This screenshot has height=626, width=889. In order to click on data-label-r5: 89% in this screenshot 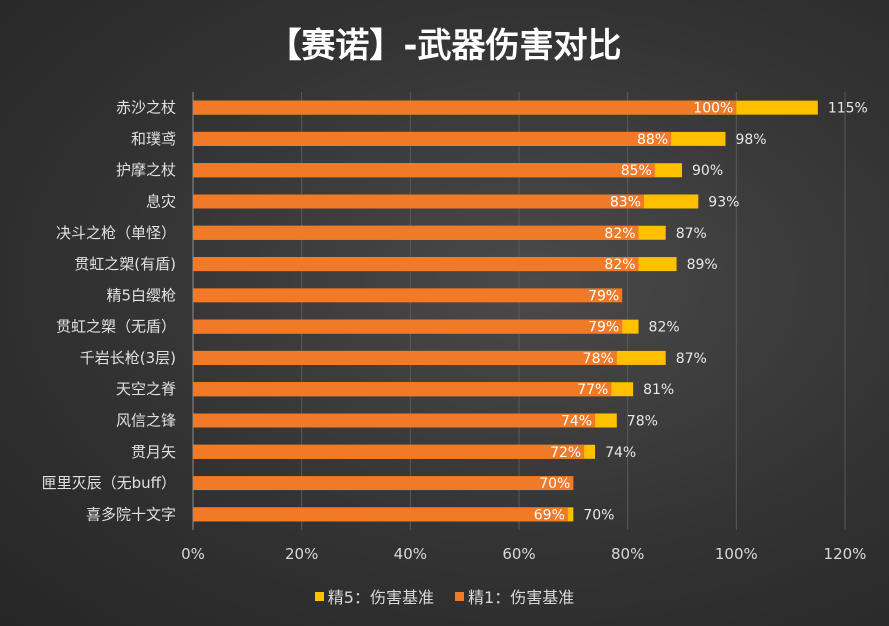, I will do `click(702, 265)`.